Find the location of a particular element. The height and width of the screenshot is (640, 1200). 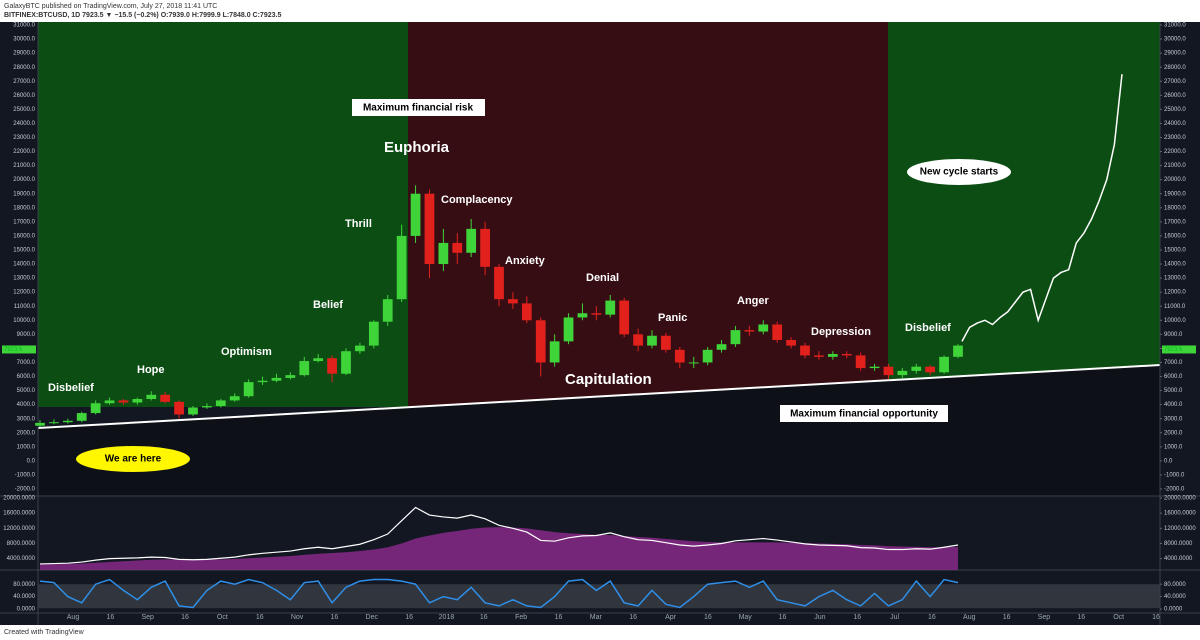

y-tick-label: 8000.0000 is located at coordinates (21, 544).